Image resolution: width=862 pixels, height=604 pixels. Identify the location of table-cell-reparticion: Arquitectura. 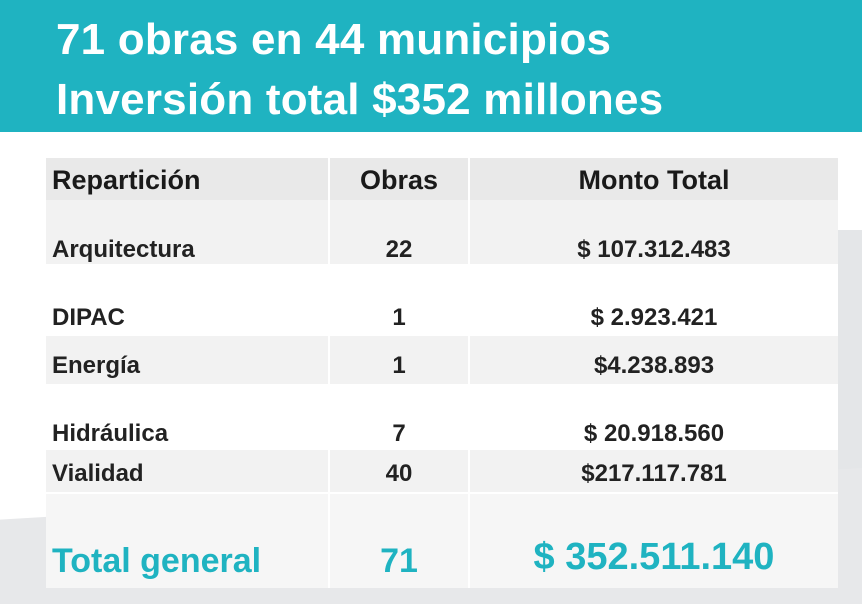
(123, 249).